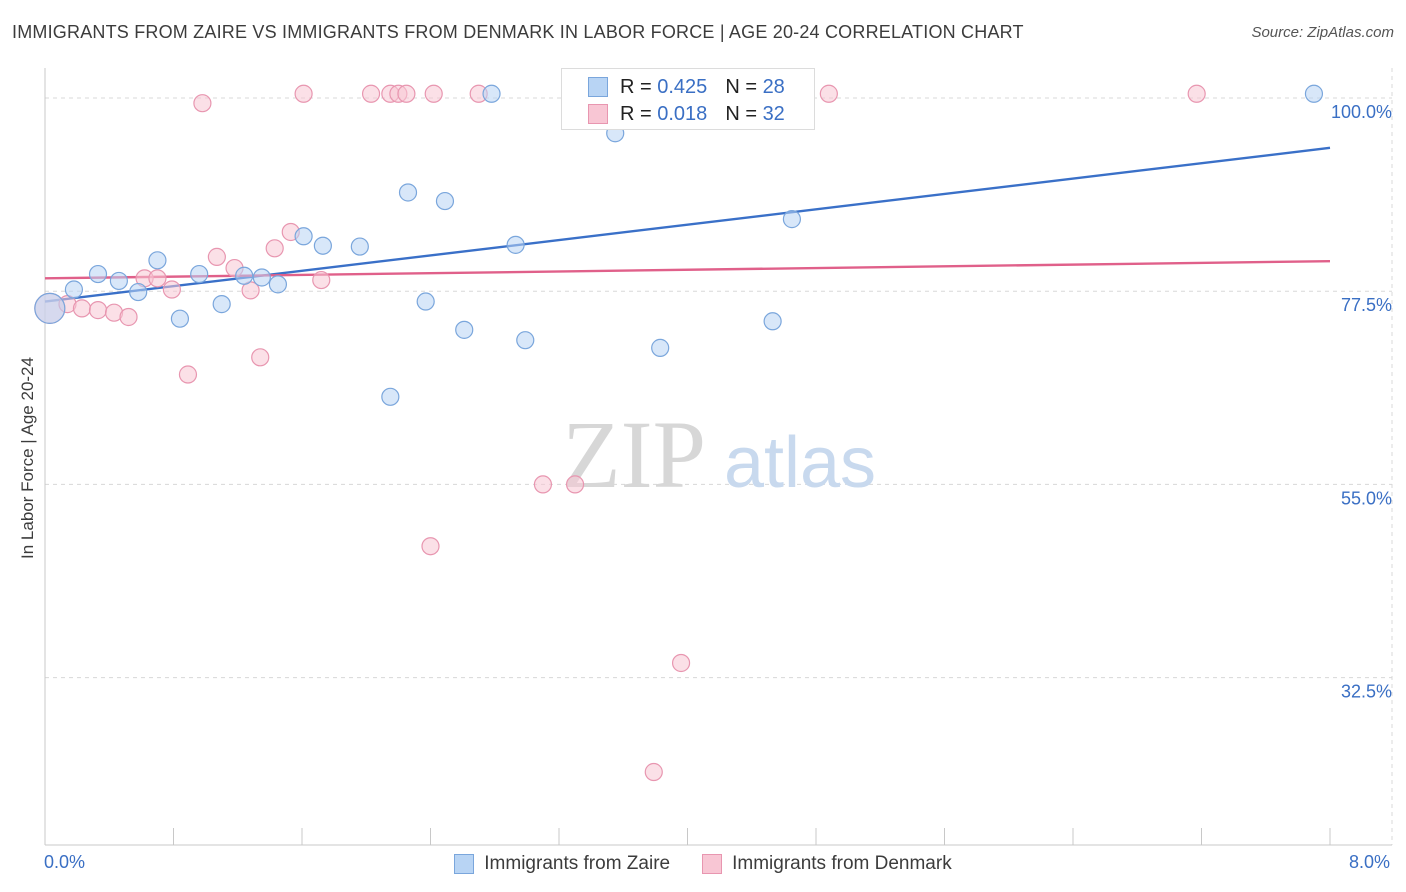 This screenshot has width=1406, height=892. I want to click on stats-legend: R = 0.425 N = 28 R = 0.018 N = 32, so click(688, 99).